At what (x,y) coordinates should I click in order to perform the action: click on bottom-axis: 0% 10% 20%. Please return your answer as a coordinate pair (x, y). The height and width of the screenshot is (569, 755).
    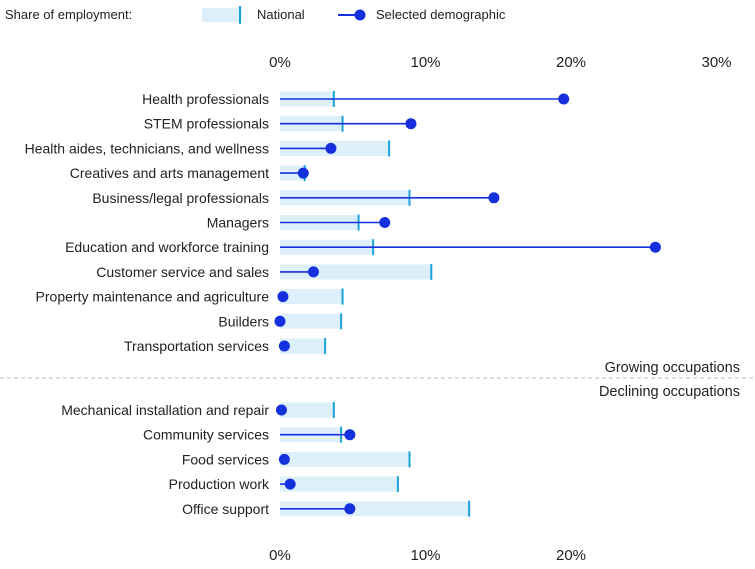
    Looking at the image, I should click on (427, 555).